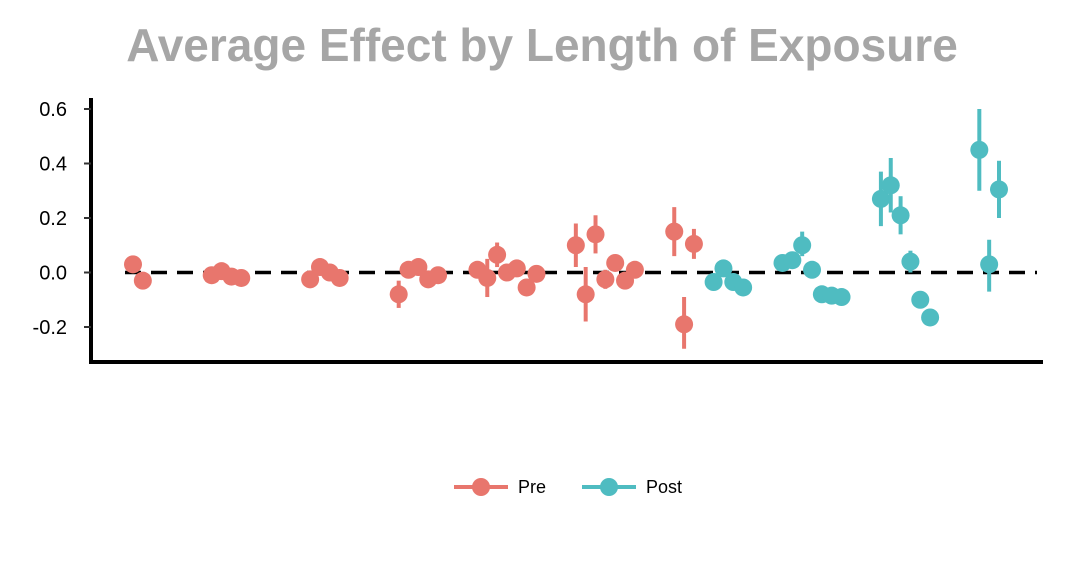 The width and height of the screenshot is (1068, 572). I want to click on y-tick-label: 0.6, so click(53, 110).